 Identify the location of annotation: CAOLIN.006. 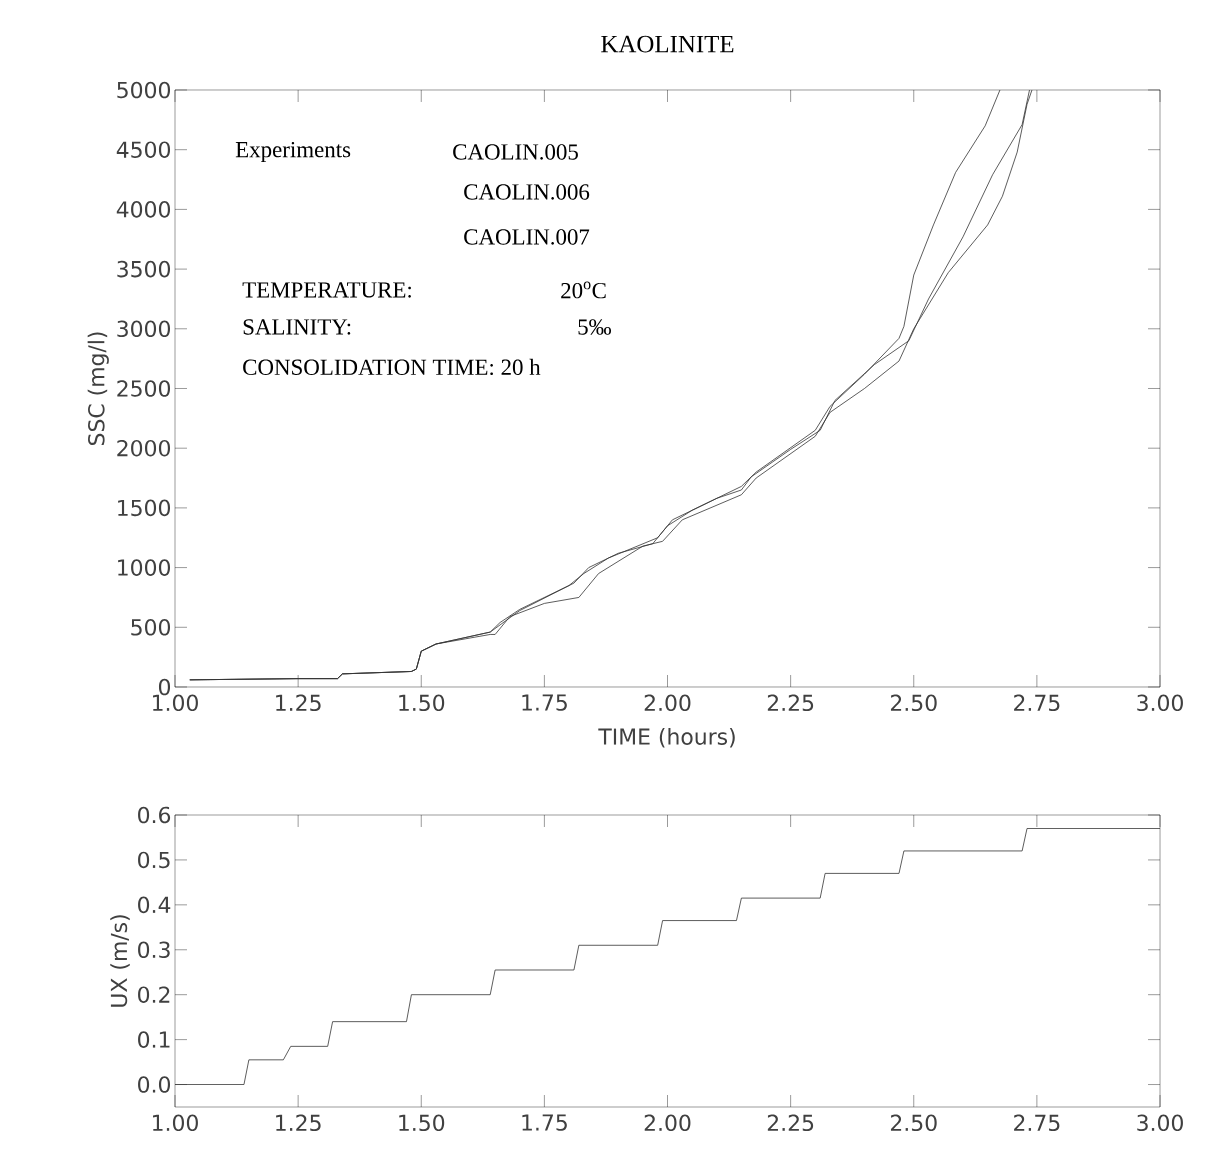
(527, 192).